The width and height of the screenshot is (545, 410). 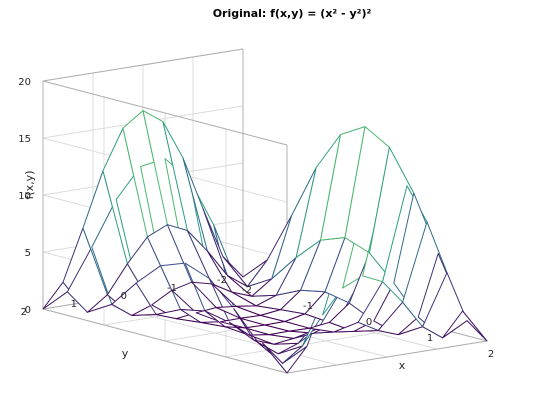 I want to click on z-tick-label: 20, so click(x=24, y=82).